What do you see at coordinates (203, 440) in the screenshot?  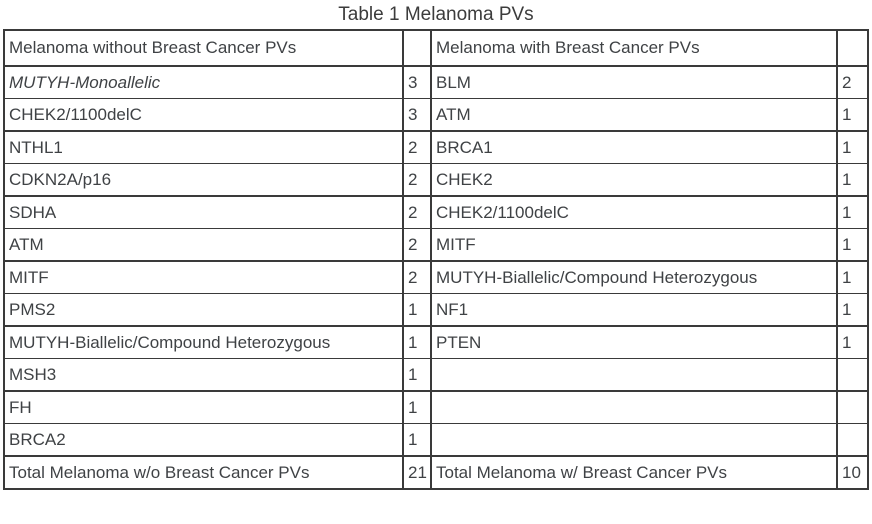 I see `gene-cell: BRCA2` at bounding box center [203, 440].